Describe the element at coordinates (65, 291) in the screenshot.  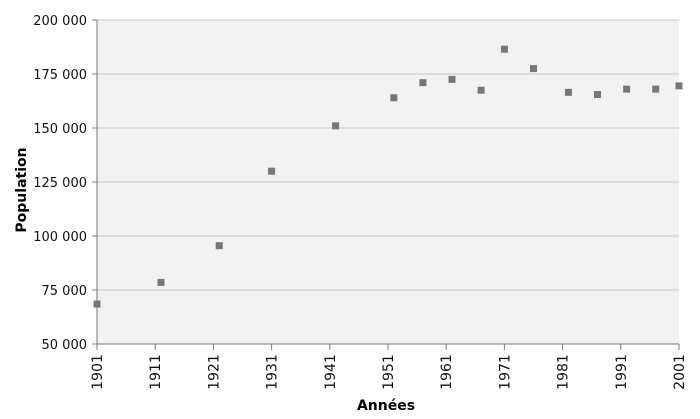
I see `y-tick-label: 75 000` at that location.